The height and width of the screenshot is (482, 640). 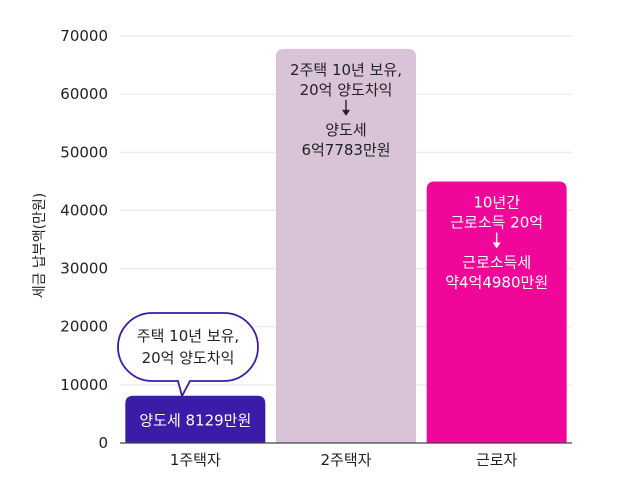 What do you see at coordinates (84, 210) in the screenshot?
I see `y-tick-label: 40000` at bounding box center [84, 210].